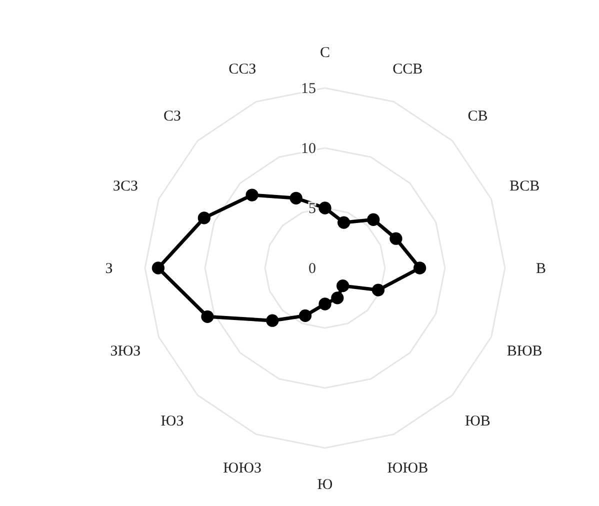 Image resolution: width=599 pixels, height=506 pixels. I want to click on spoke-label: ЮЗ, so click(172, 422).